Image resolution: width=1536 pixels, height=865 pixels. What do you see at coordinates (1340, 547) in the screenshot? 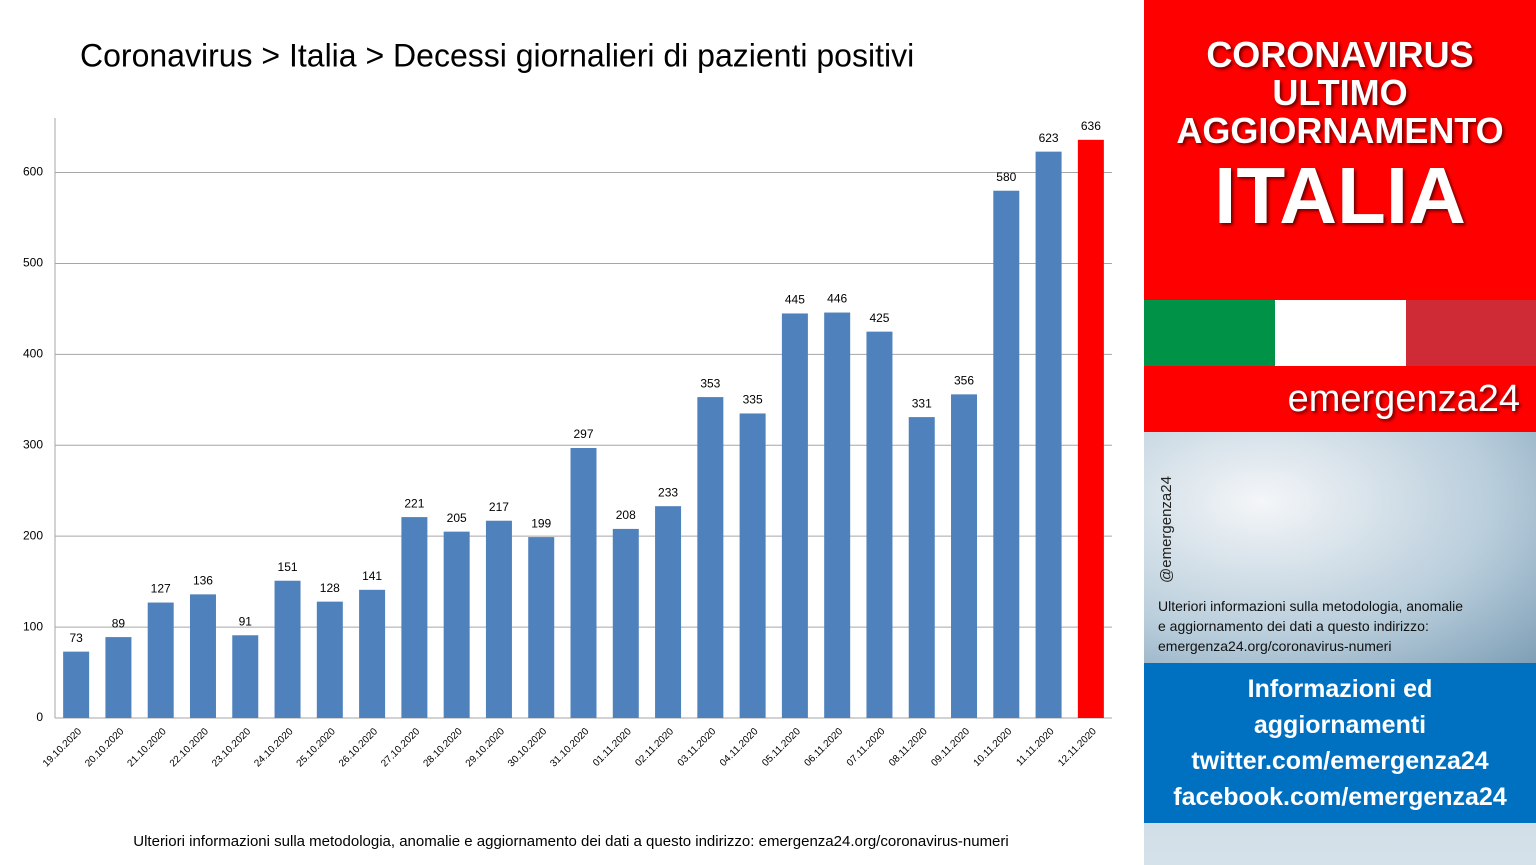
I see `background-image: @emergenza24` at bounding box center [1340, 547].